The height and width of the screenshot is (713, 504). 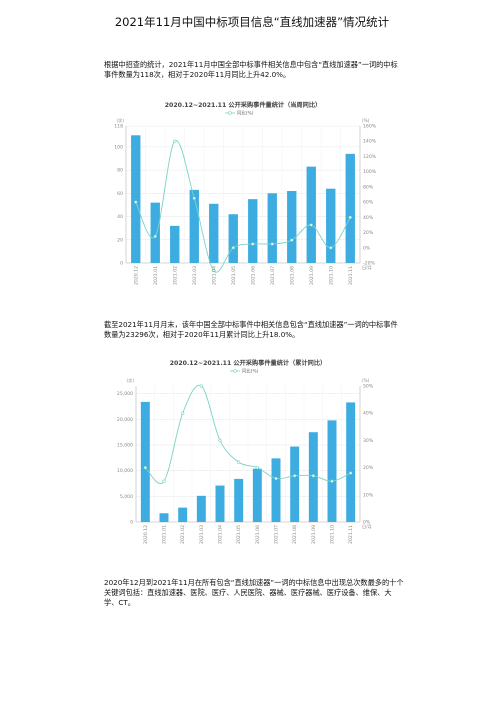 I want to click on left-tick-label: 5,000, so click(x=126, y=497).